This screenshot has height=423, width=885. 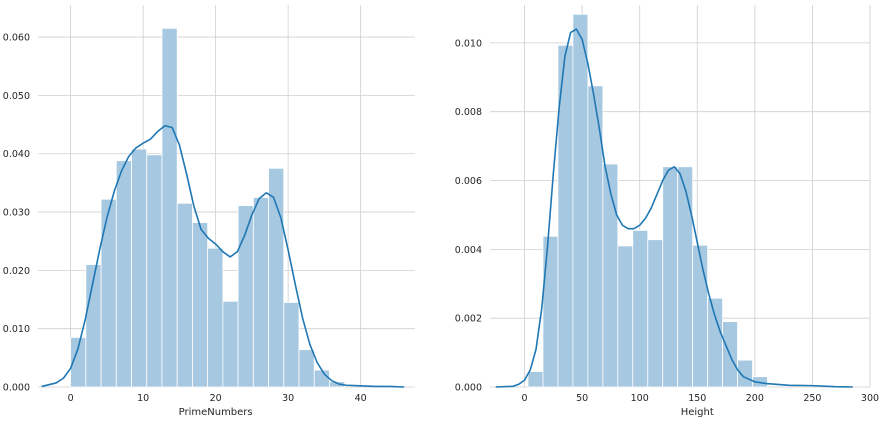 What do you see at coordinates (812, 398) in the screenshot?
I see `x-tick-label: 250` at bounding box center [812, 398].